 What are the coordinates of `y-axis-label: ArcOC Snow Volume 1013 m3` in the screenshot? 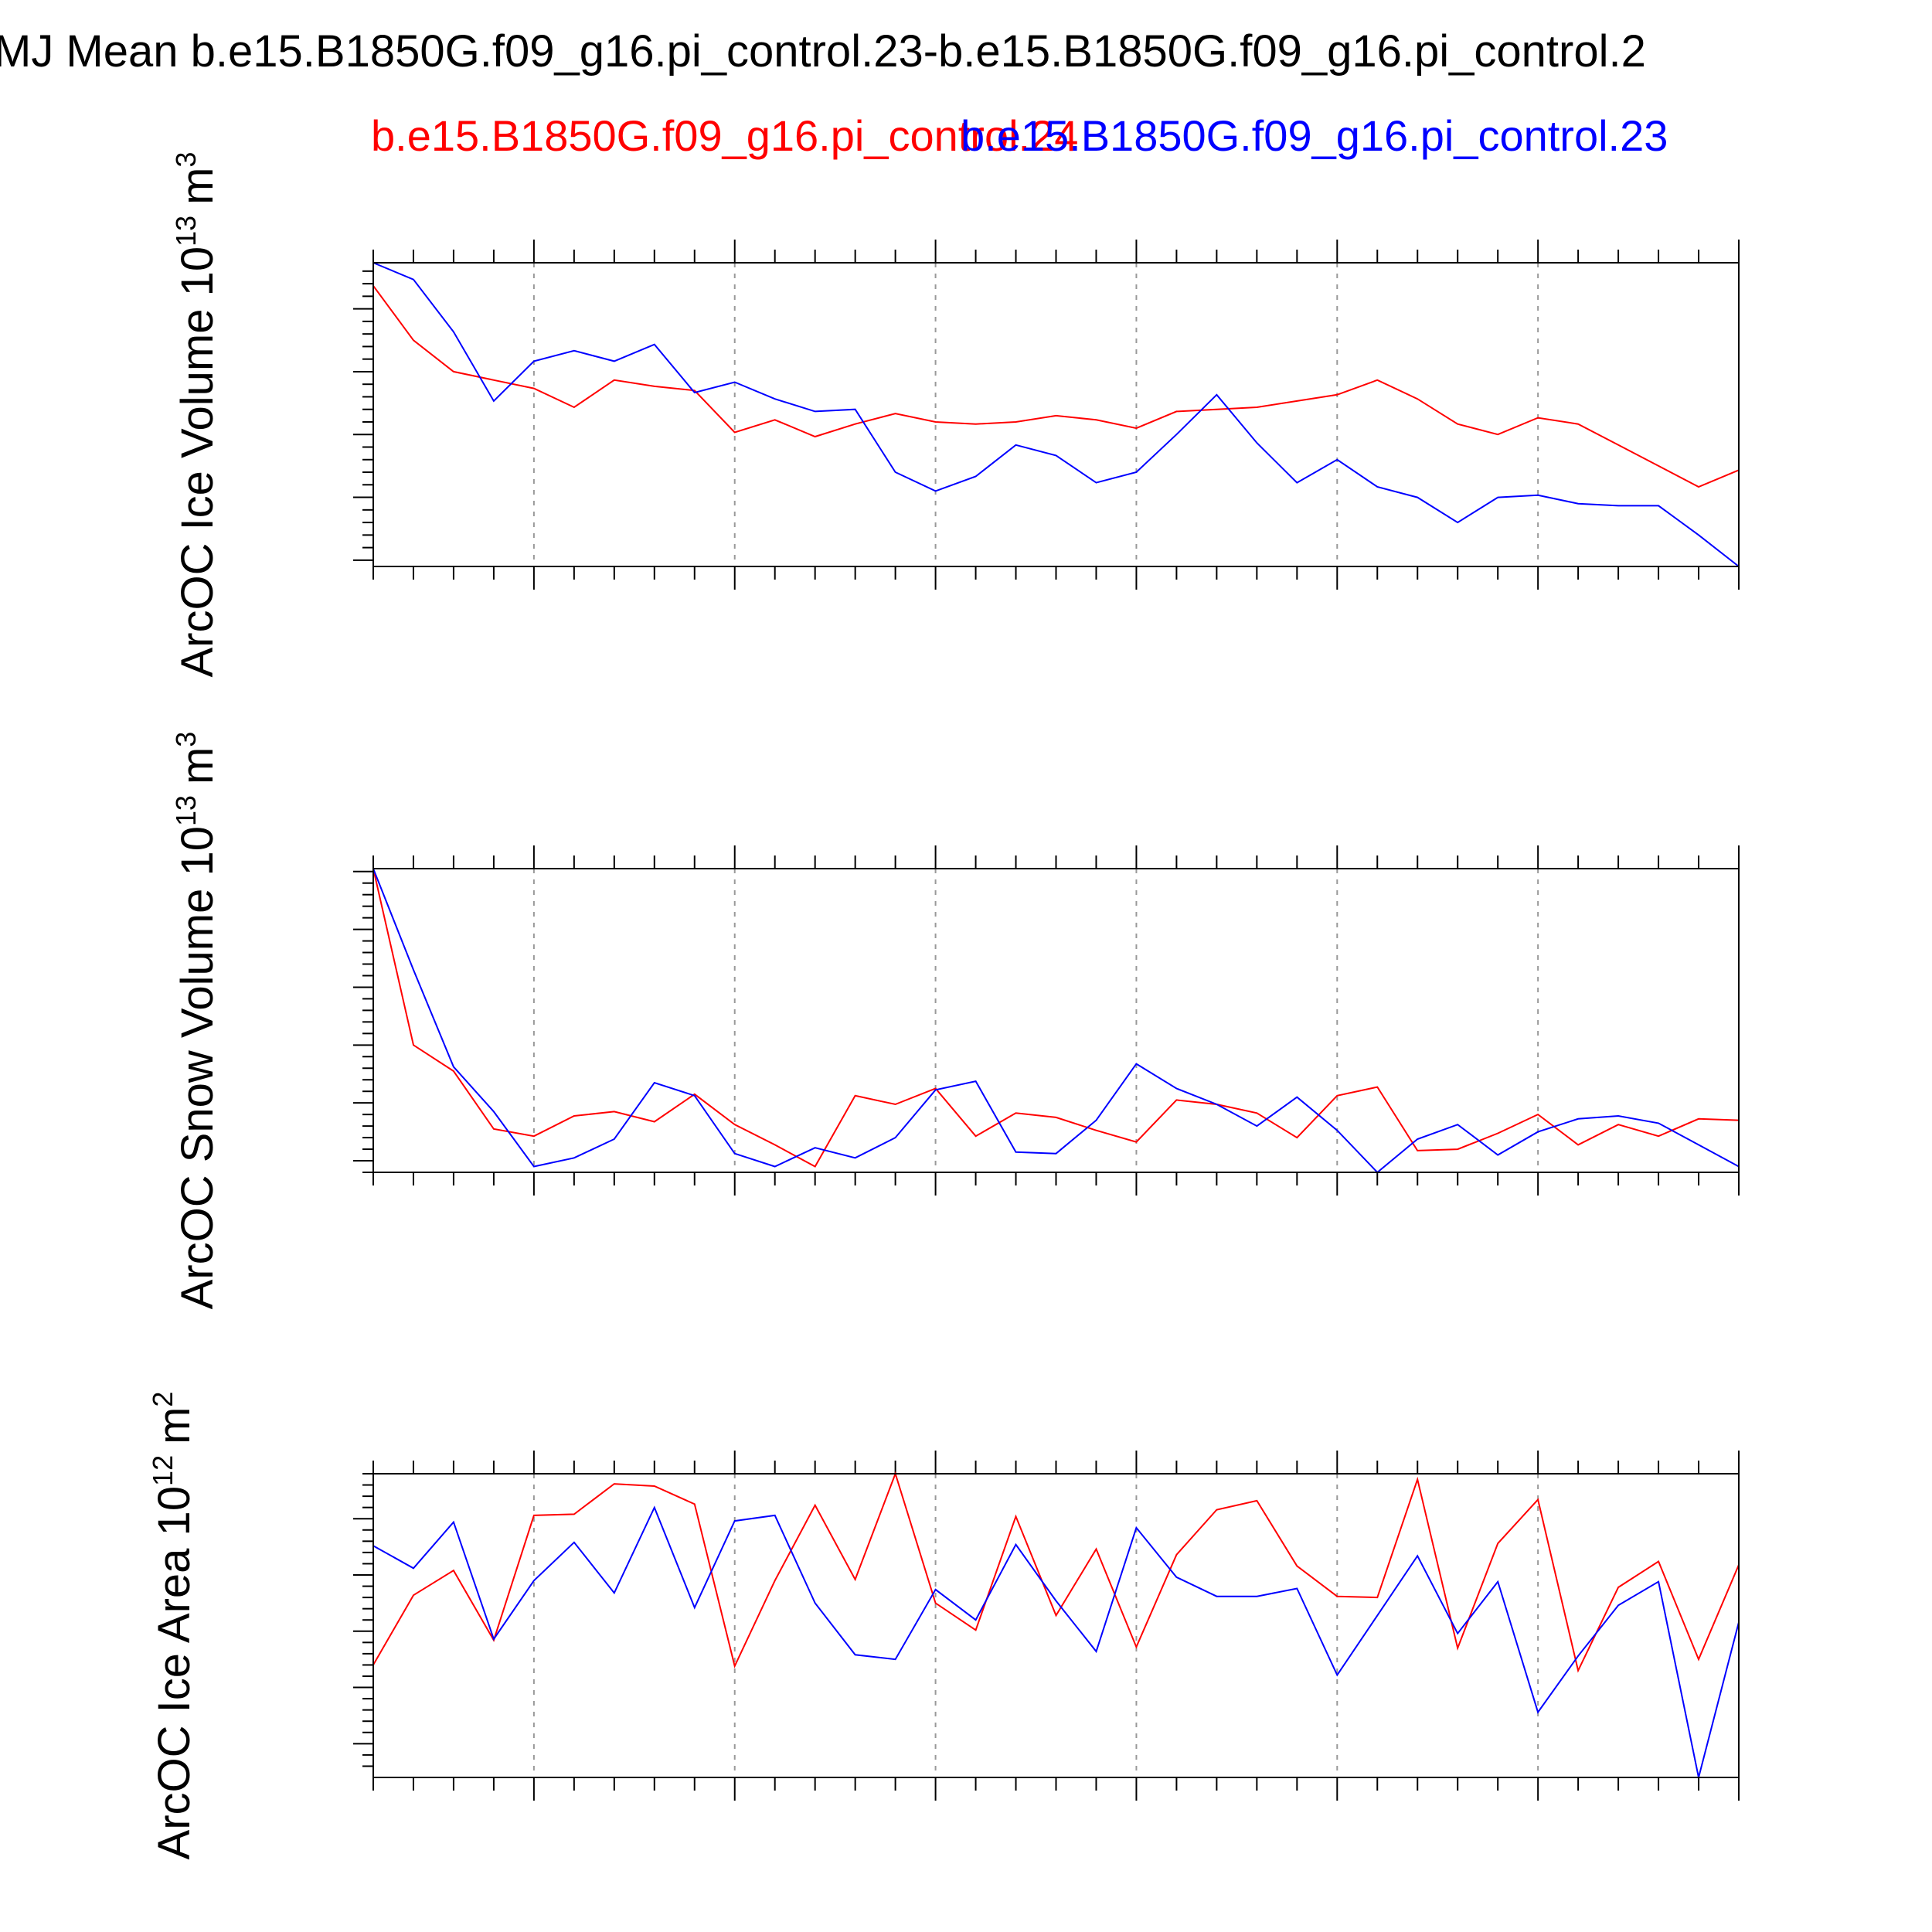 It's located at (197, 1021).